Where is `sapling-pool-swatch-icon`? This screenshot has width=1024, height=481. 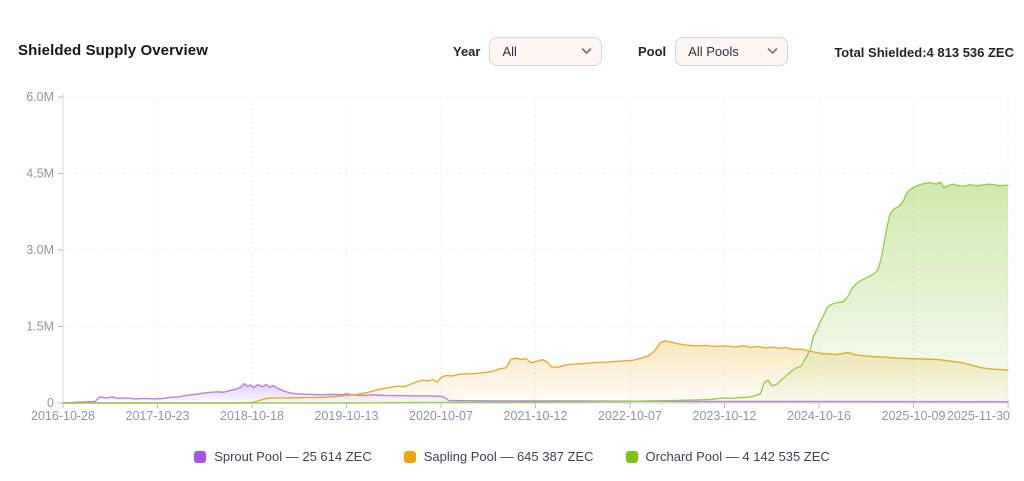 sapling-pool-swatch-icon is located at coordinates (409, 456).